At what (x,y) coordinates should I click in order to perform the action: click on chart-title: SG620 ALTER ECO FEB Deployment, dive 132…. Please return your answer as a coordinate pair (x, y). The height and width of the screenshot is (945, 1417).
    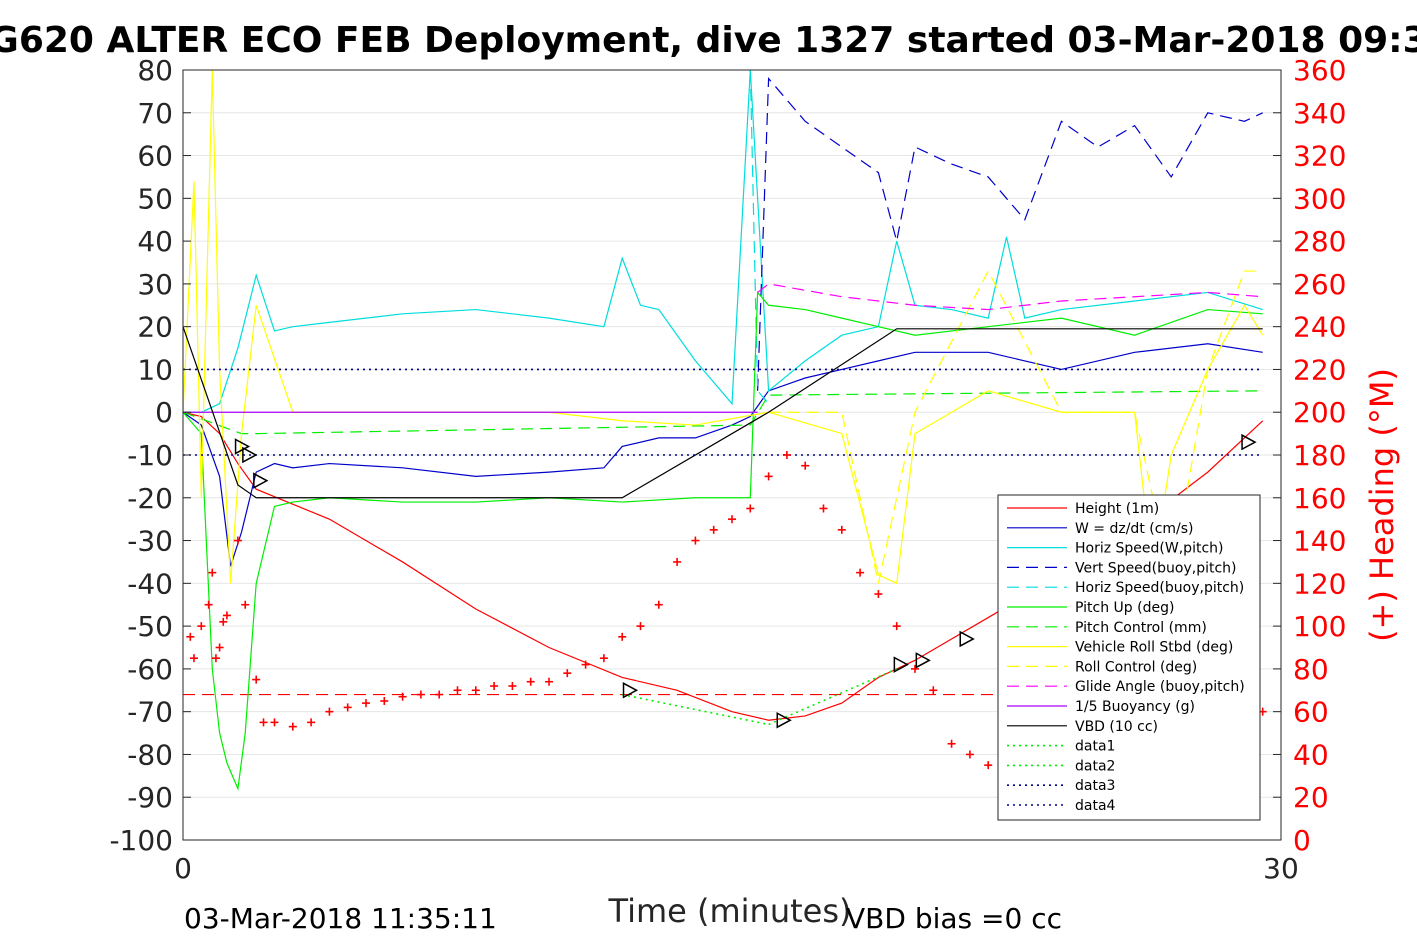
    Looking at the image, I should click on (708, 40).